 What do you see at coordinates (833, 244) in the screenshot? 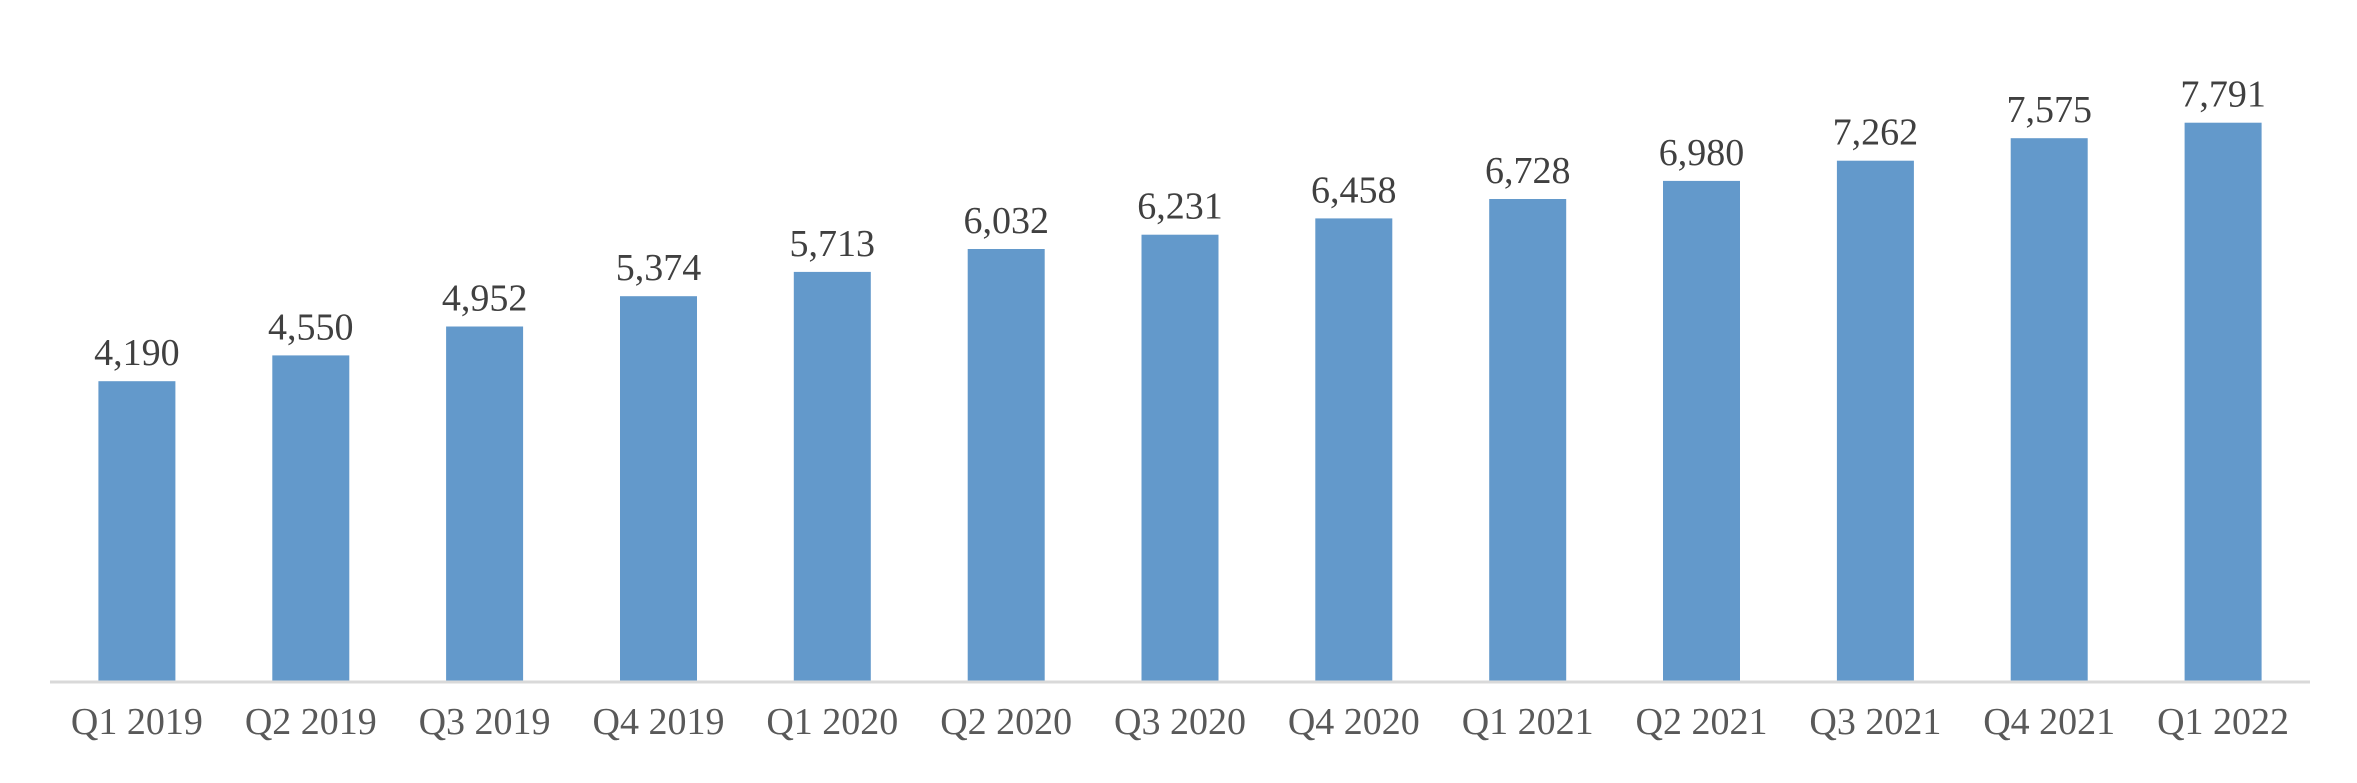
I see `data-label: 5,713` at bounding box center [833, 244].